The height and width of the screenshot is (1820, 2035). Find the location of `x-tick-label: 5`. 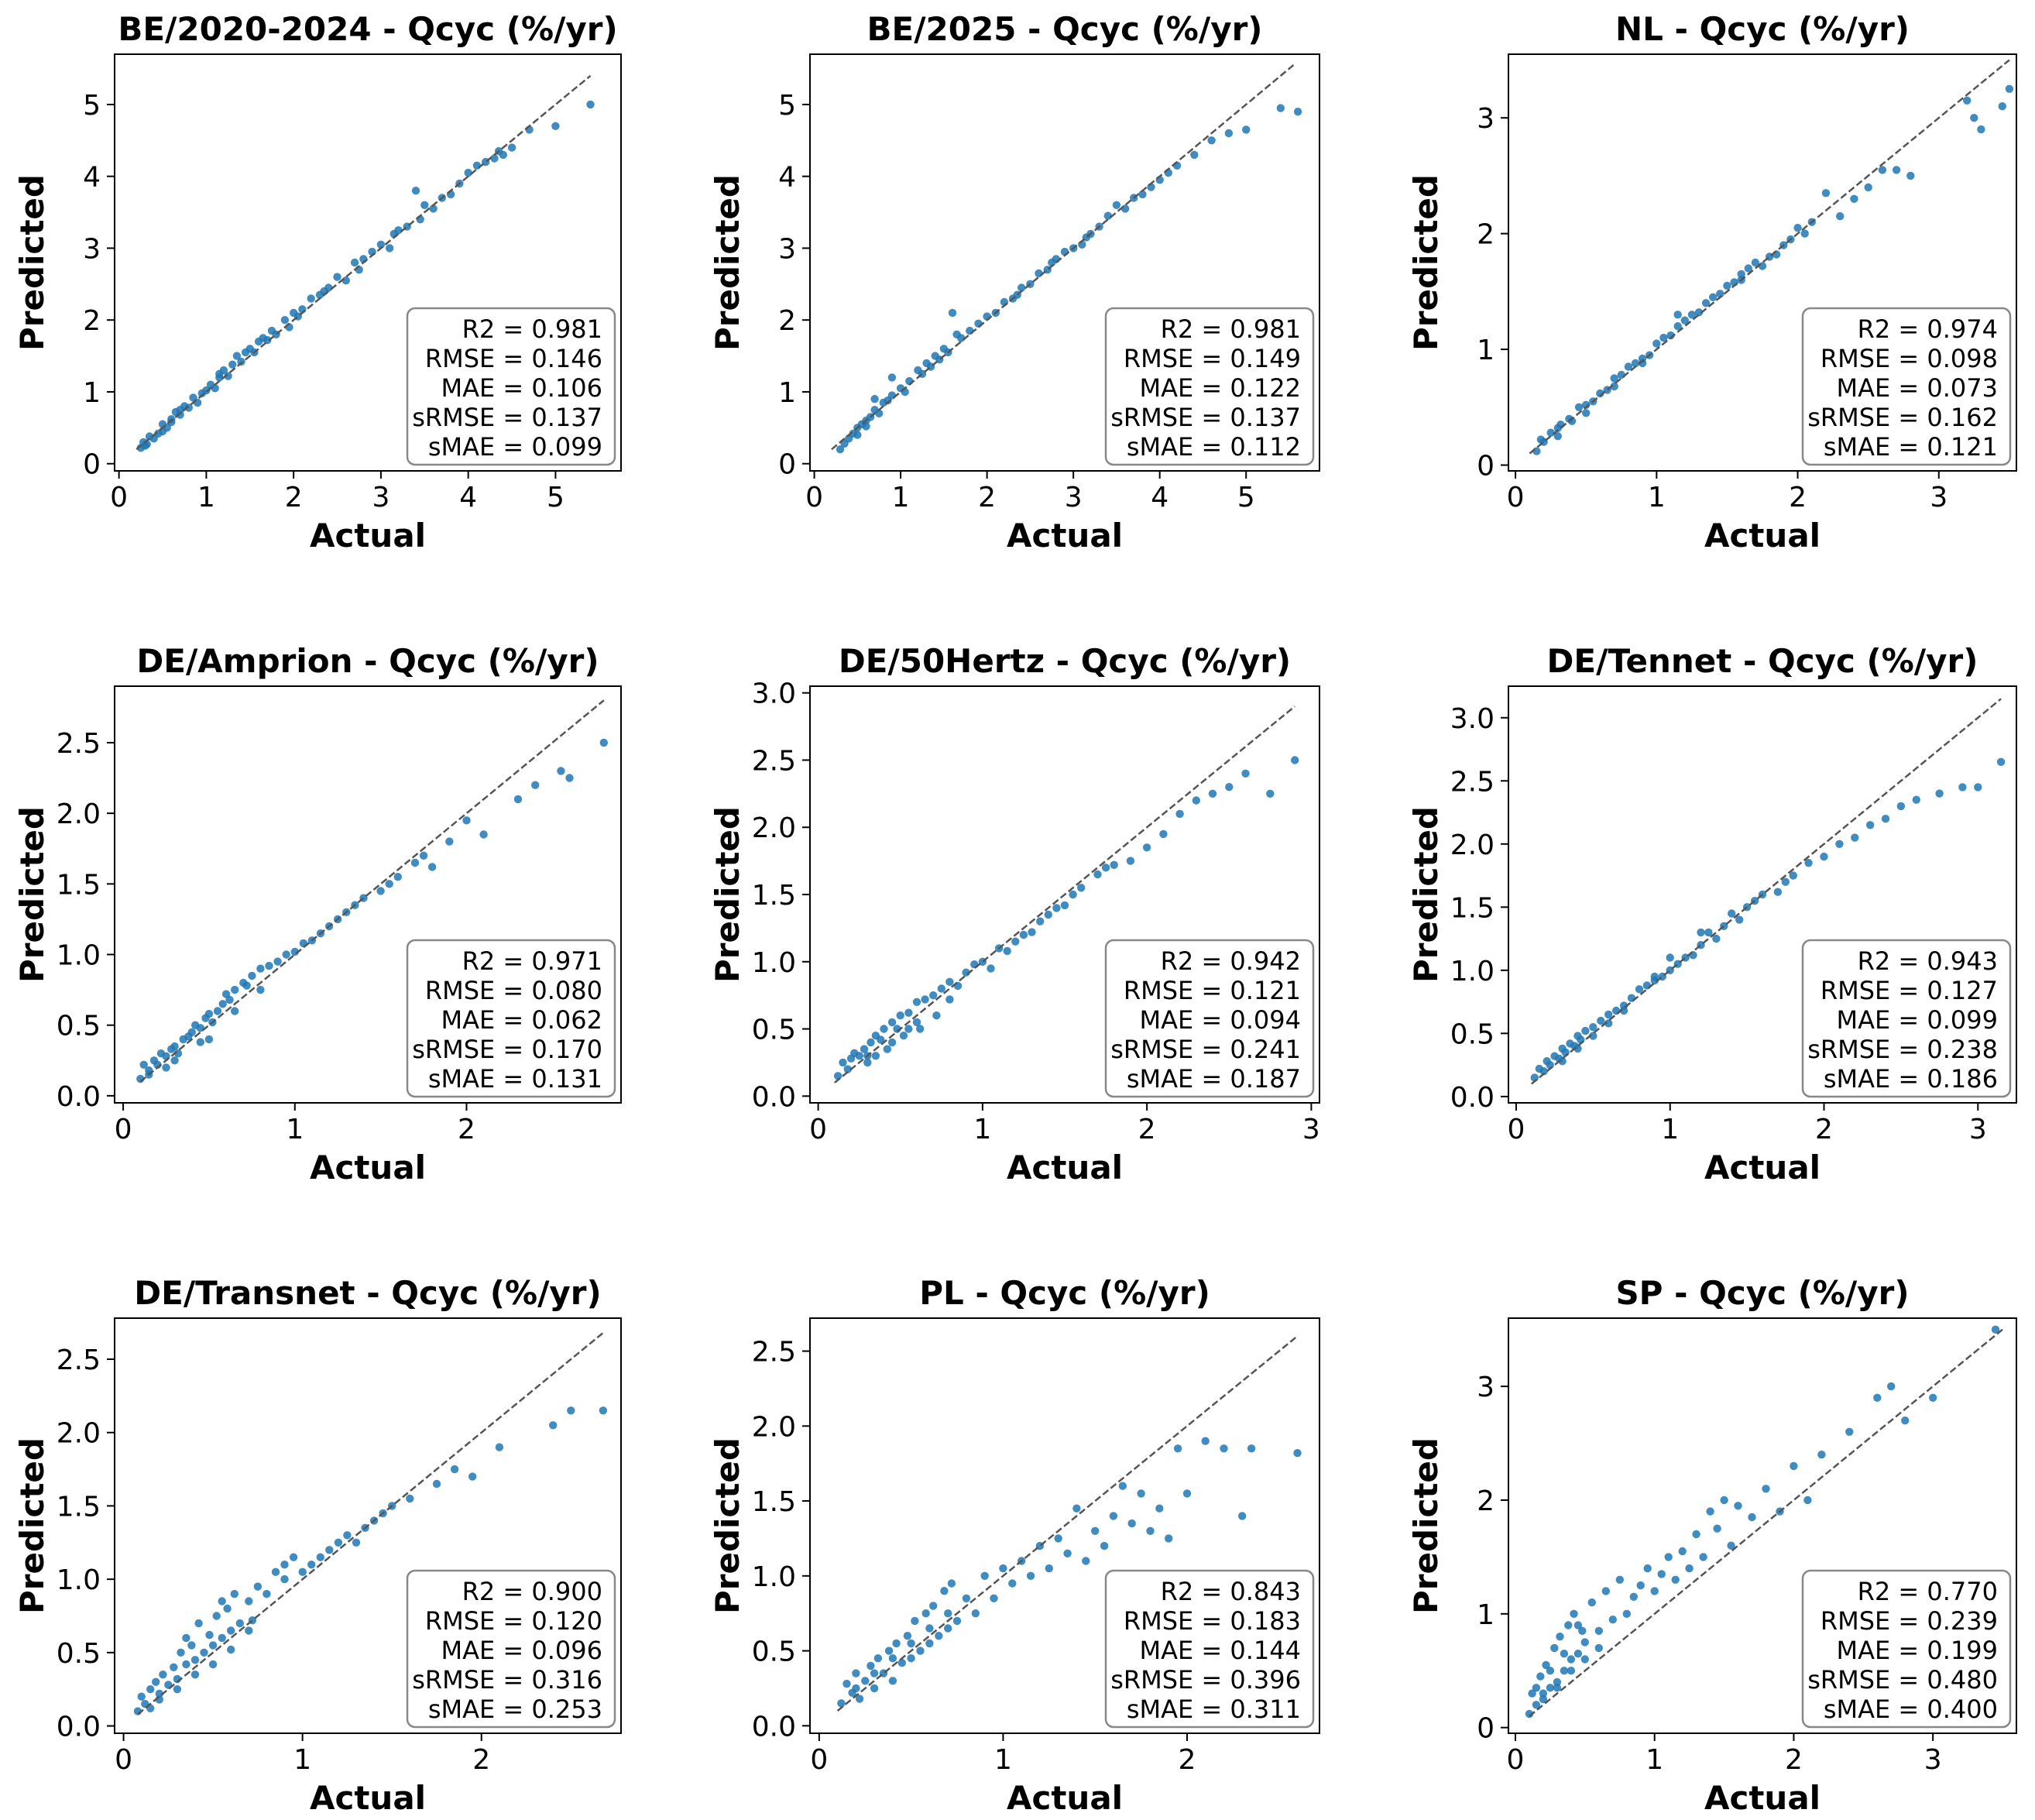

x-tick-label: 5 is located at coordinates (556, 498).